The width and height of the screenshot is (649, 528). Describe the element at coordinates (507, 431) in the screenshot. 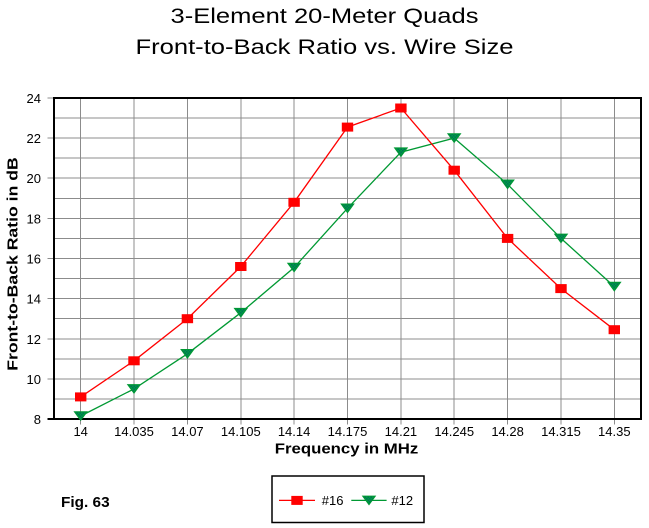

I see `svg-text: 14.28` at that location.